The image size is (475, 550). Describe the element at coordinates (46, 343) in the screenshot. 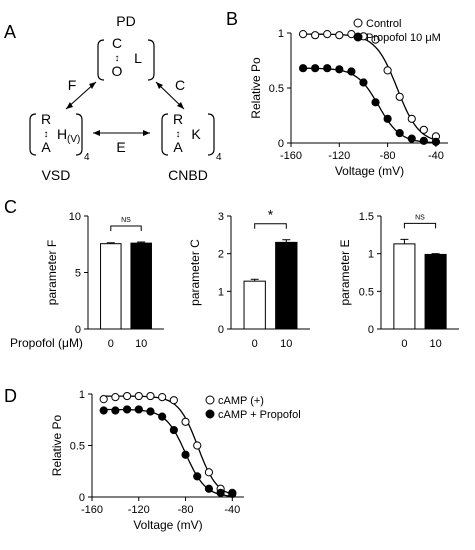

I see `x-axis-label: Propofol (μM)` at that location.